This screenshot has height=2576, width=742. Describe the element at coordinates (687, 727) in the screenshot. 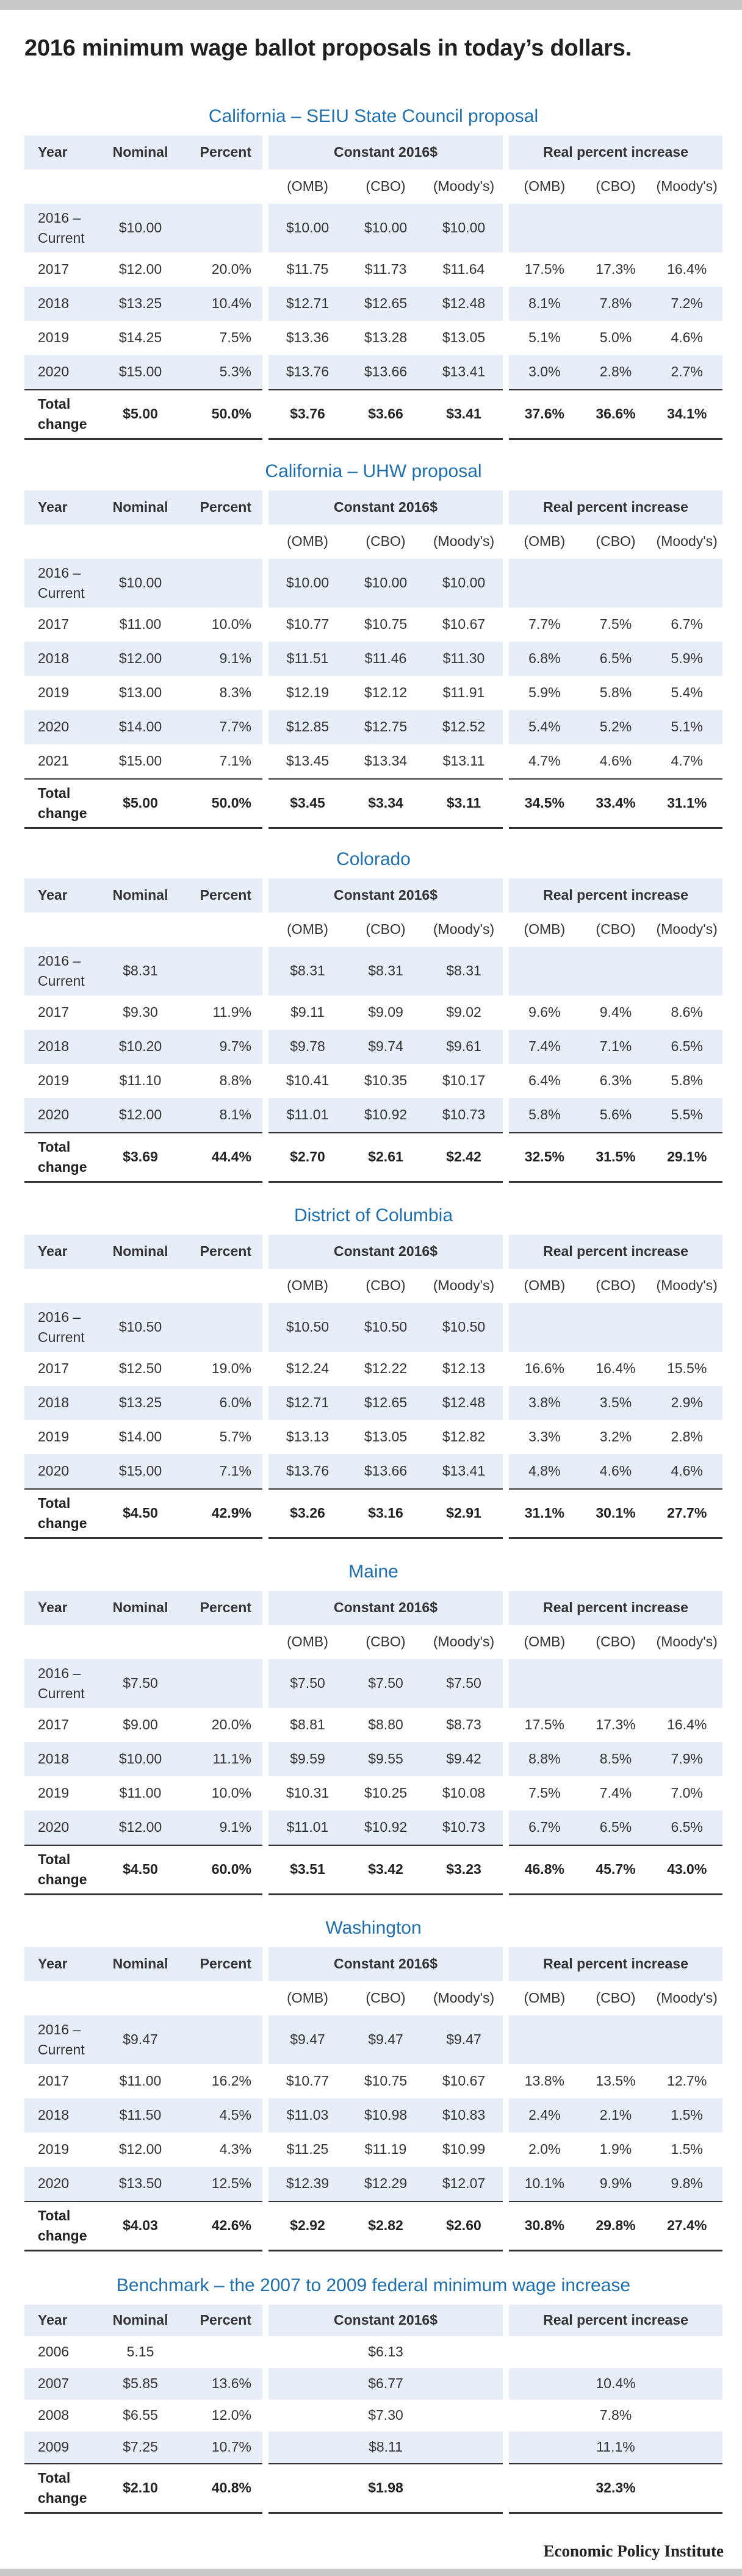

I see `row-real: 5.1%` at that location.